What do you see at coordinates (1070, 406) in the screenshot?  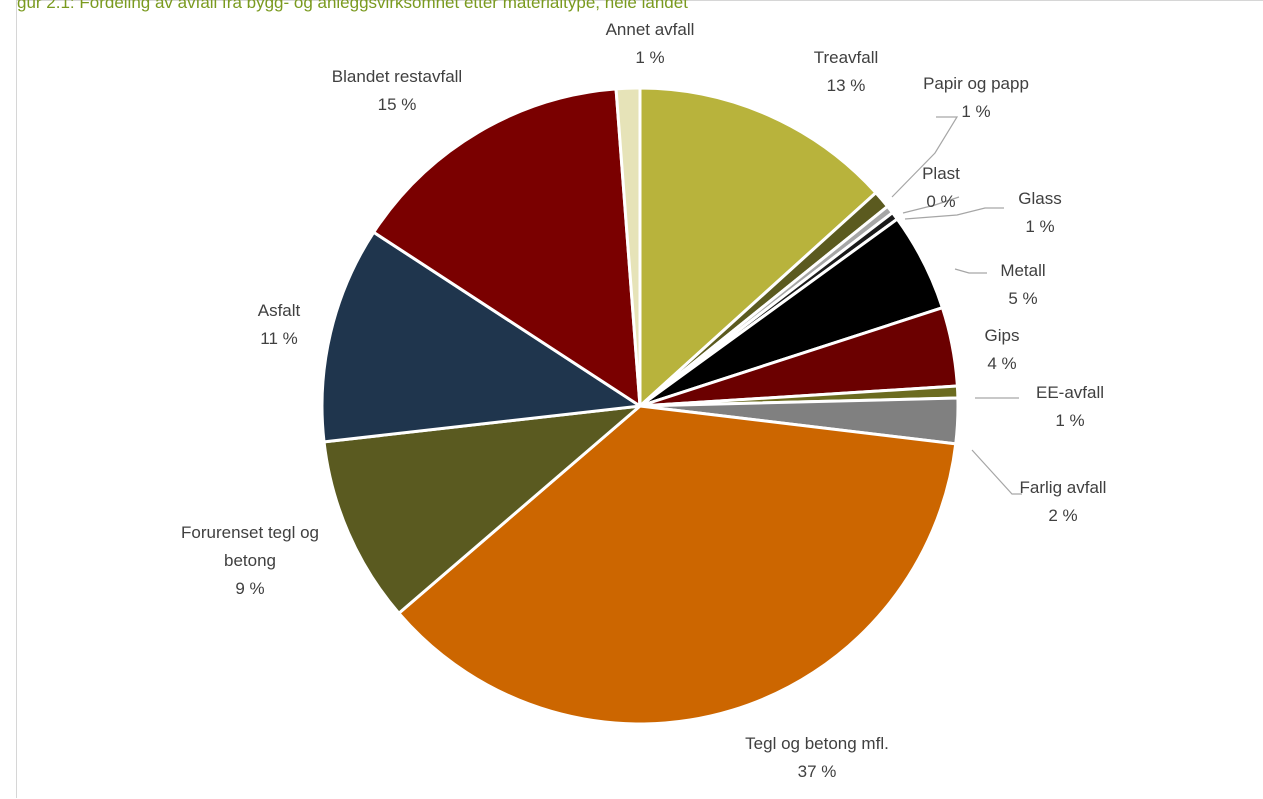 I see `slice-label: EE-avfall 1 %` at bounding box center [1070, 406].